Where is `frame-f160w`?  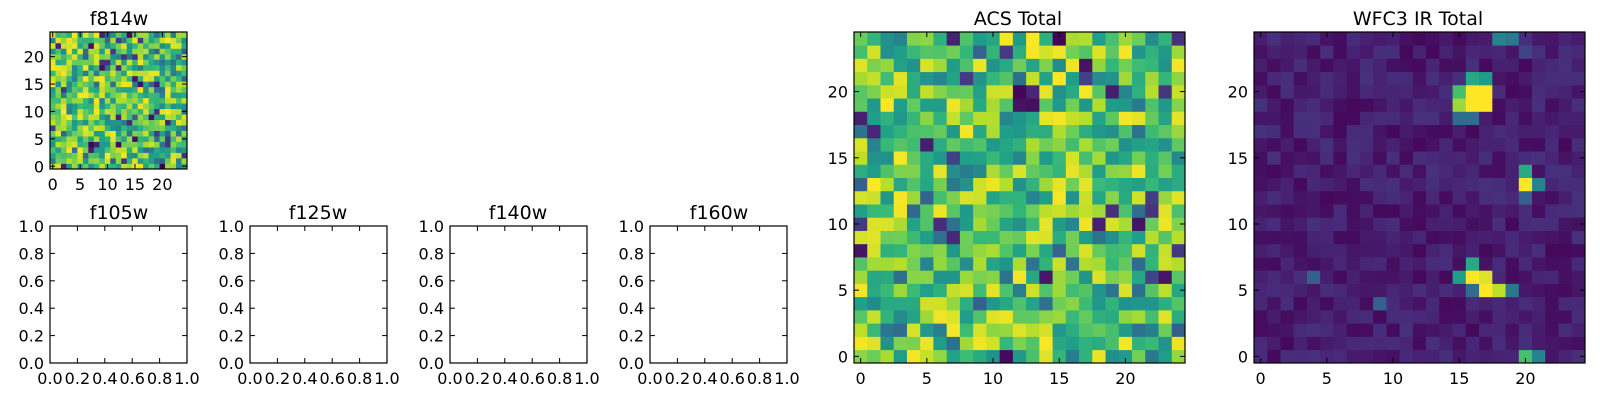
frame-f160w is located at coordinates (718, 294).